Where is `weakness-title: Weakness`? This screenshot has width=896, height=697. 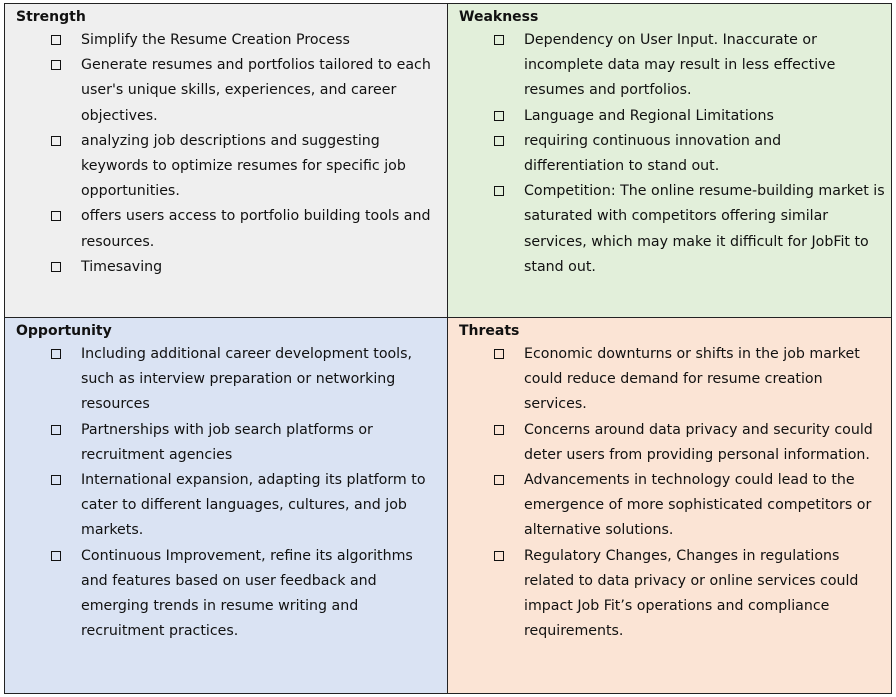
weakness-title: Weakness is located at coordinates (499, 17).